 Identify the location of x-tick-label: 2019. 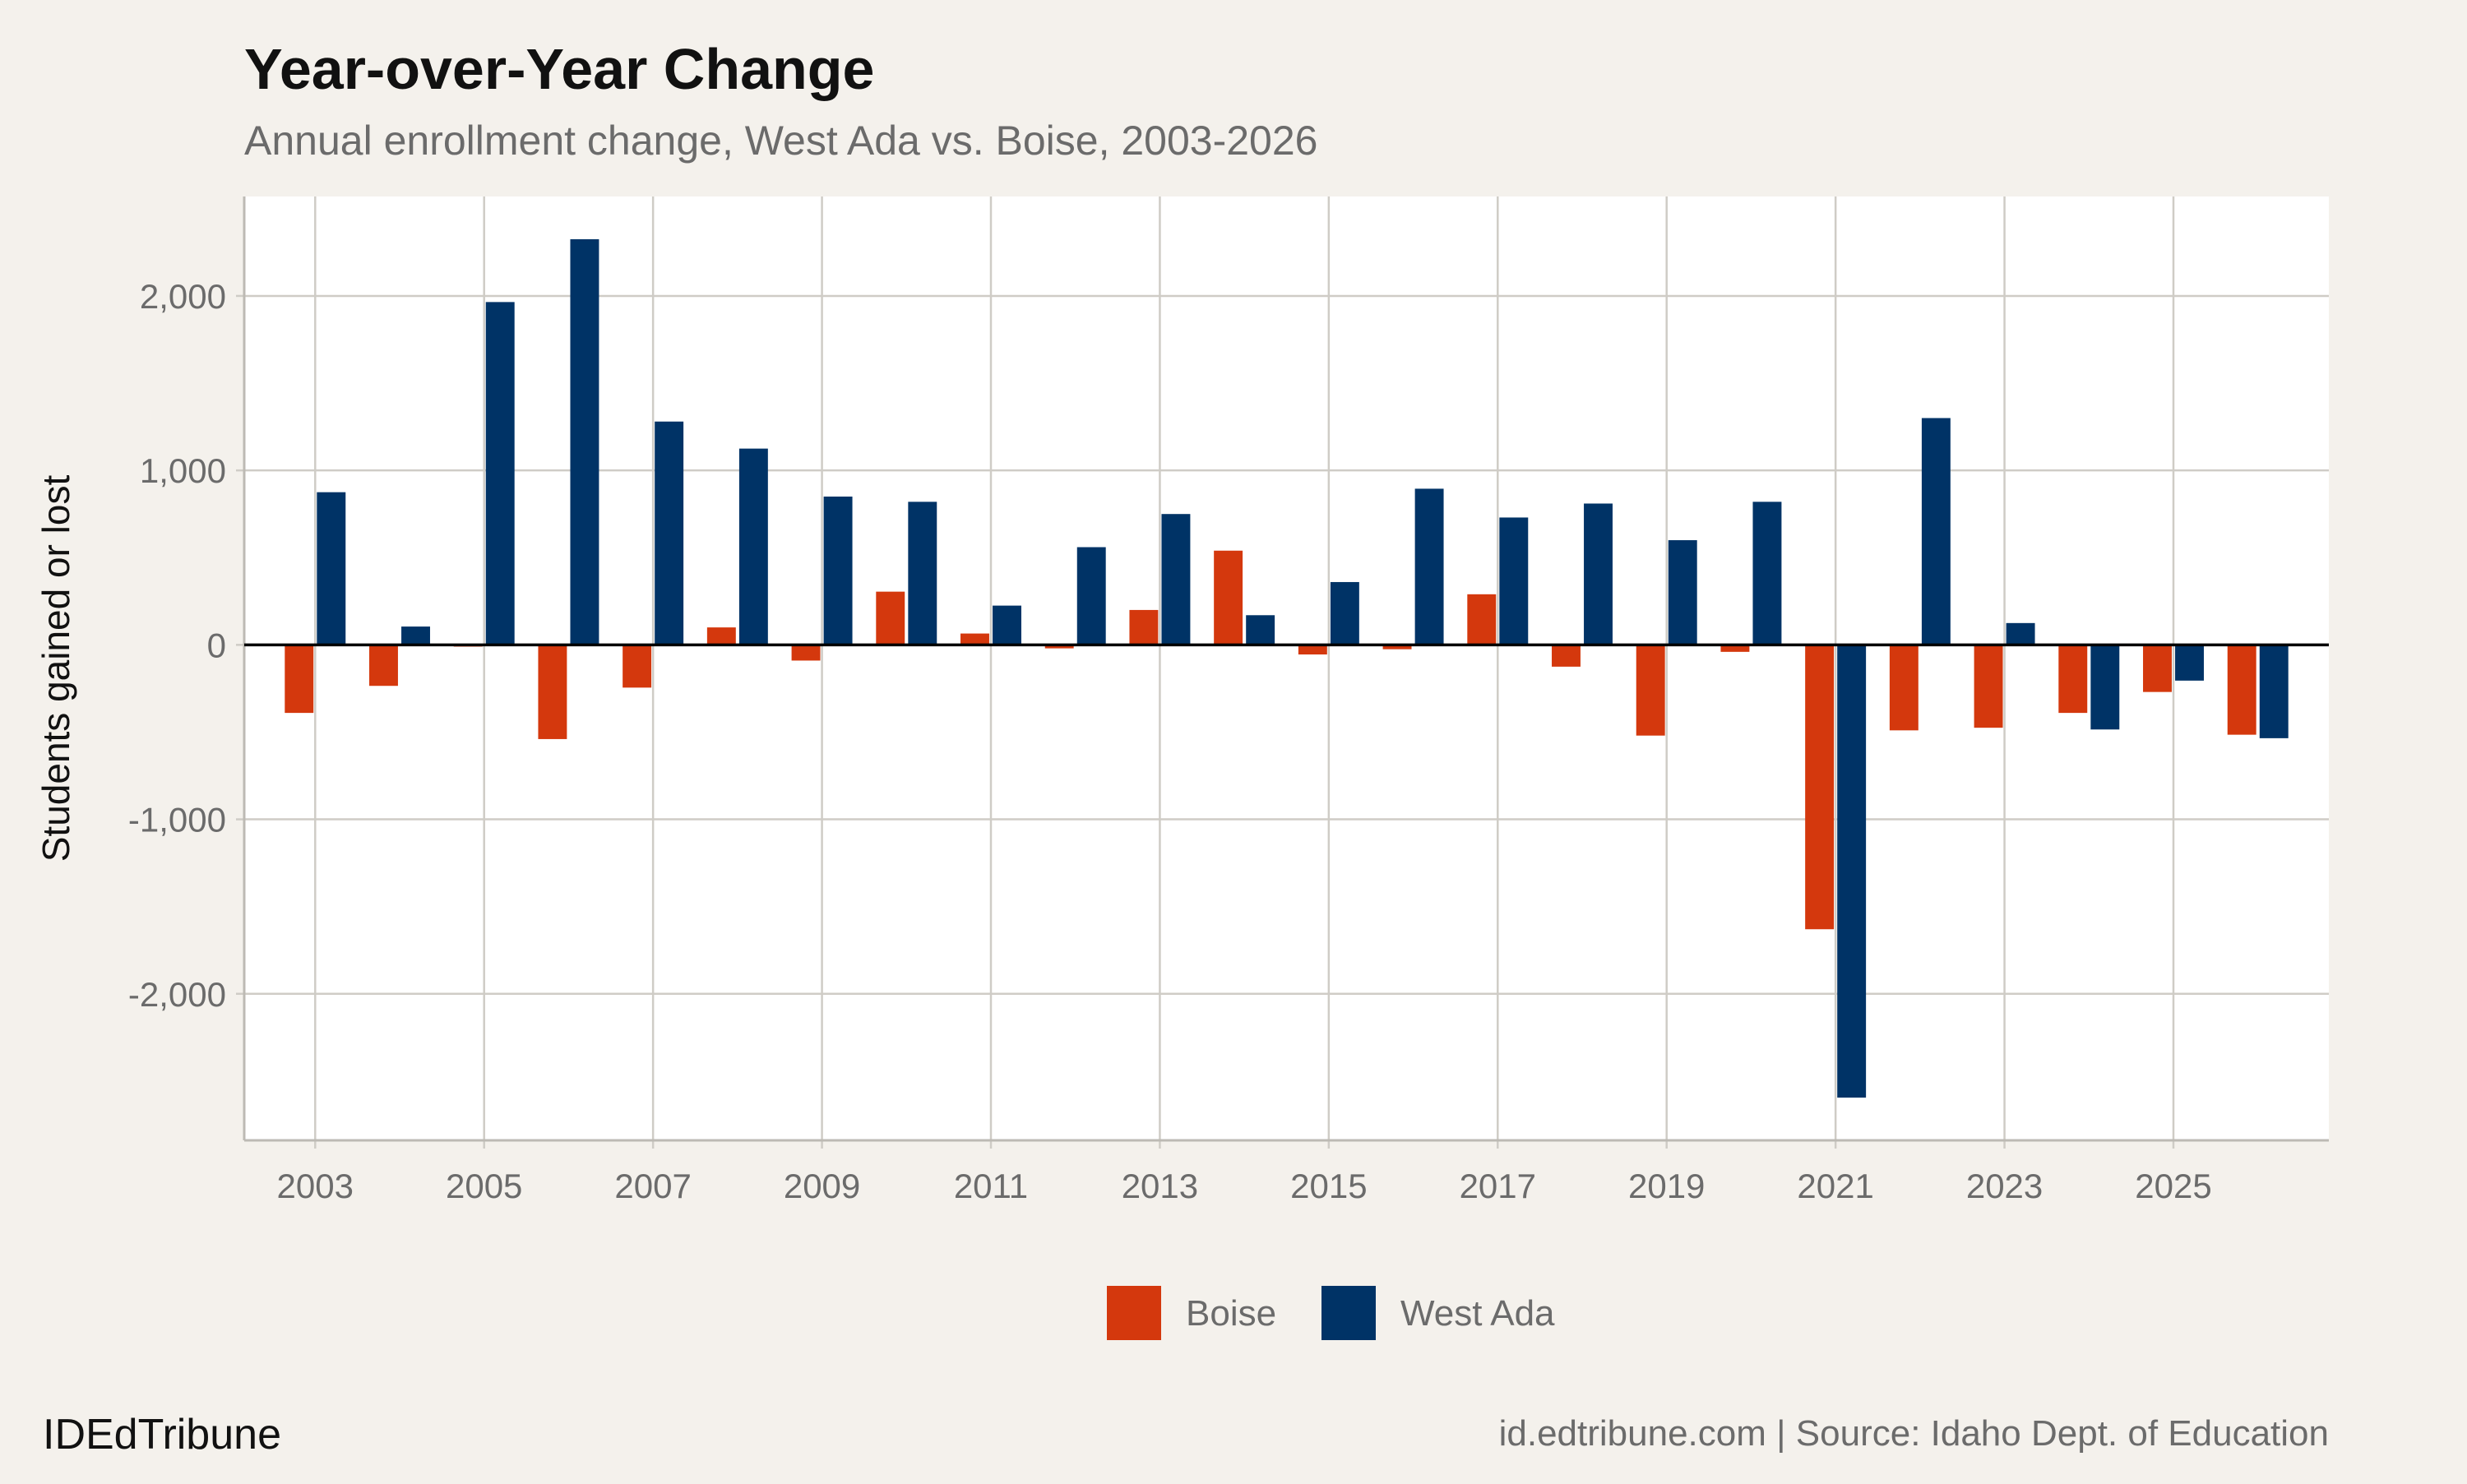
(1666, 1186).